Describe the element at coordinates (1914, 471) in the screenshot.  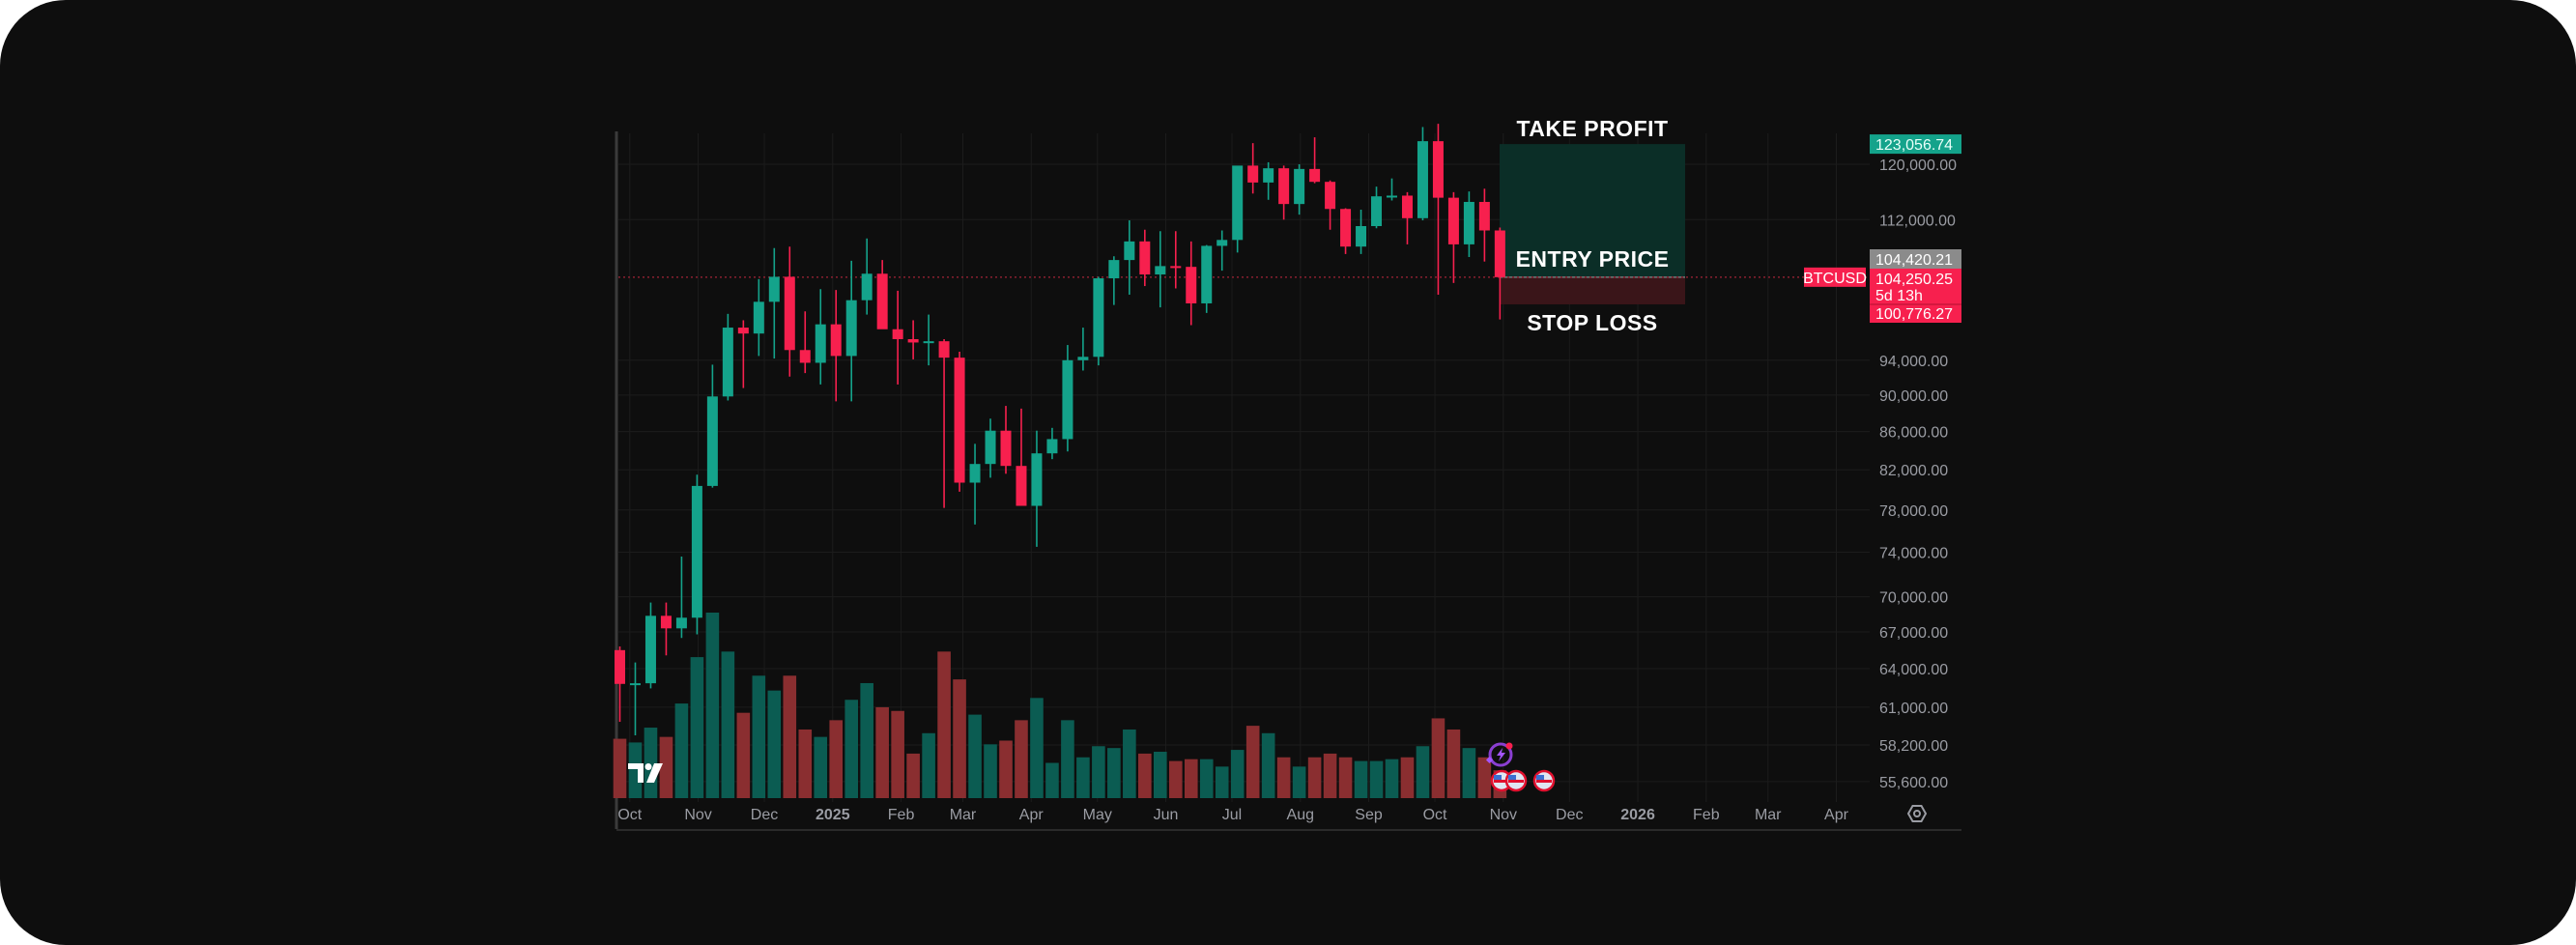
I see `price-tick-label: 82,000.00` at that location.